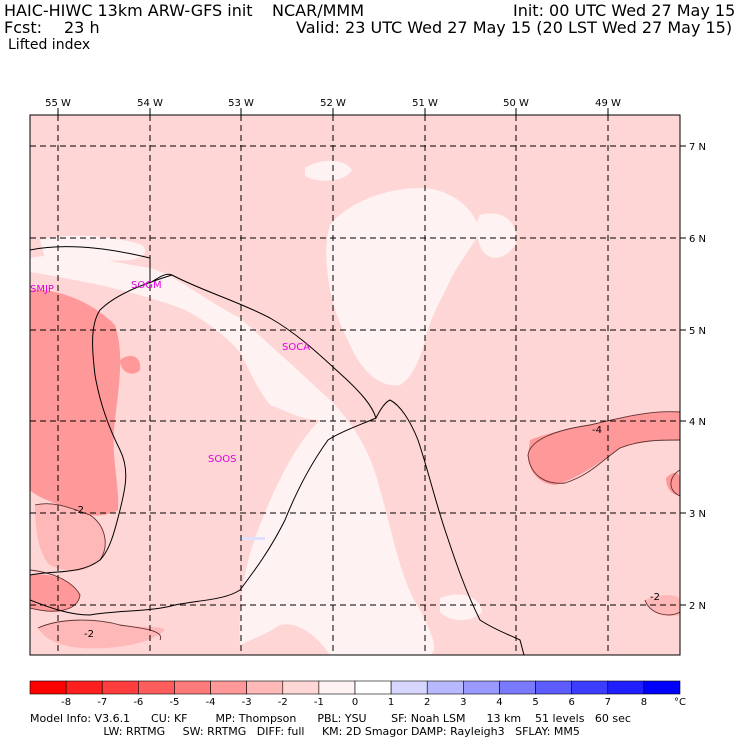  What do you see at coordinates (174, 702) in the screenshot?
I see `colorbar-tick-label: -5` at bounding box center [174, 702].